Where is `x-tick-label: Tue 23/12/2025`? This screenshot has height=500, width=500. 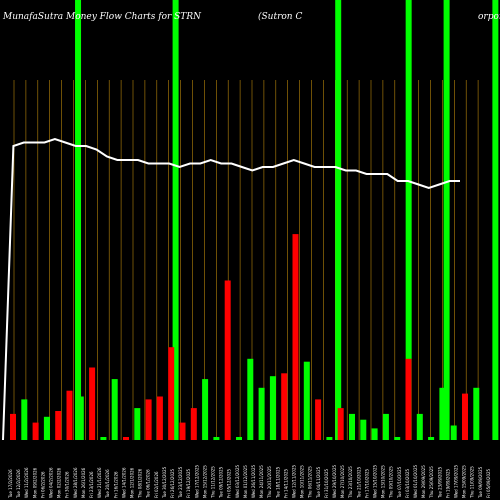 x-tick-label: Tue 23/12/2025 is located at coordinates (180, 482).